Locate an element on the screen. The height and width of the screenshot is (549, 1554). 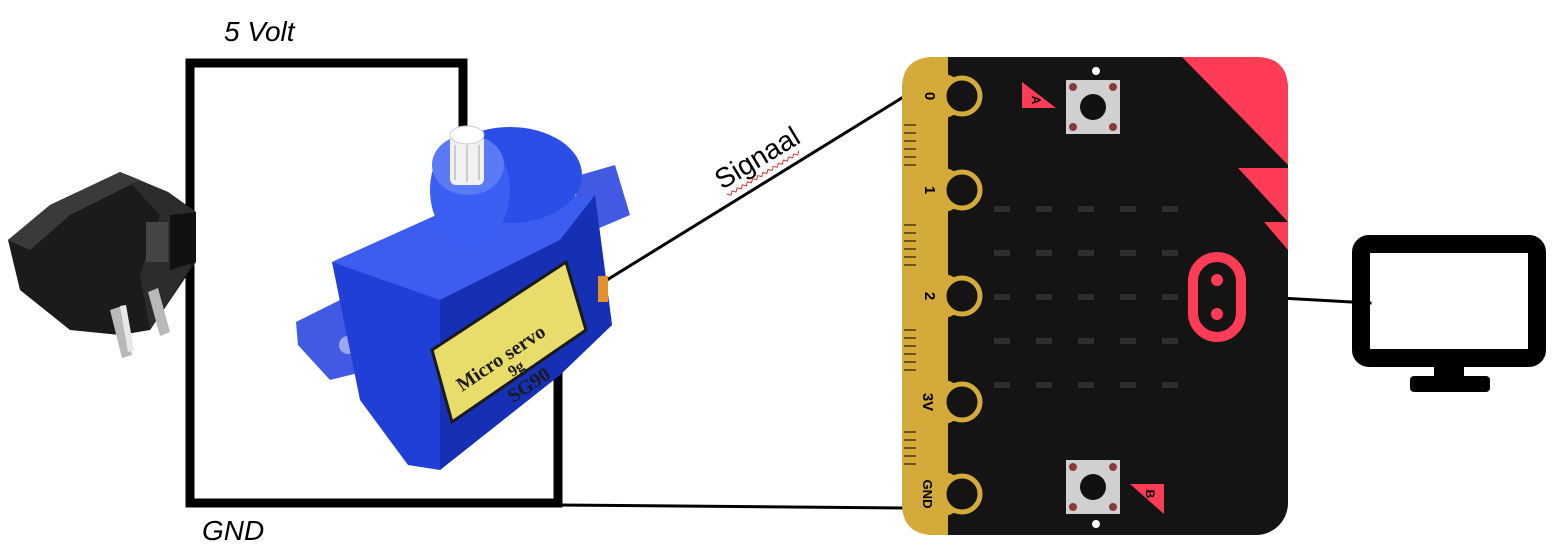
servo-sticker is located at coordinates (509, 342).